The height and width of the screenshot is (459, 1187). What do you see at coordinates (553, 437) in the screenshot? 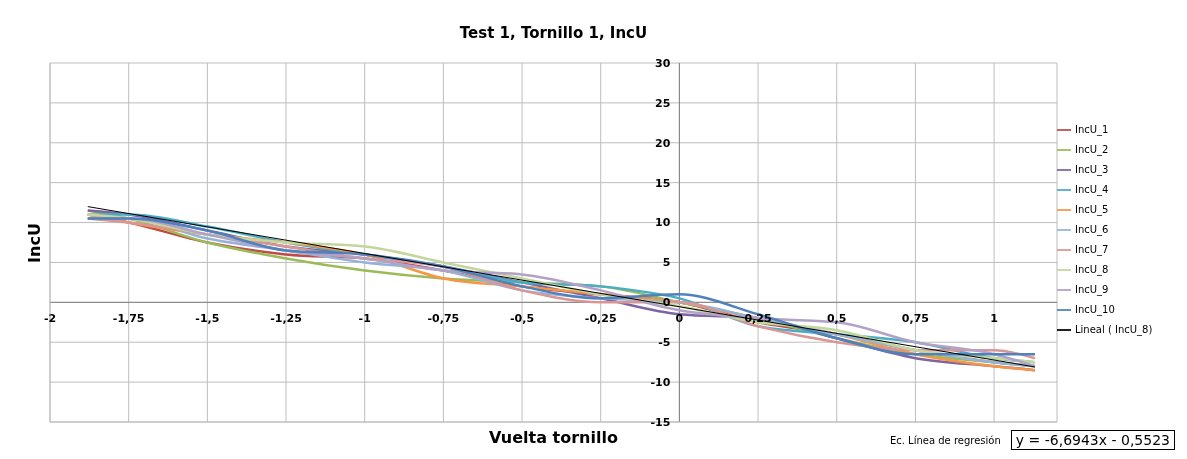
I see `x-axis-title: Vuelta tornillo` at bounding box center [553, 437].